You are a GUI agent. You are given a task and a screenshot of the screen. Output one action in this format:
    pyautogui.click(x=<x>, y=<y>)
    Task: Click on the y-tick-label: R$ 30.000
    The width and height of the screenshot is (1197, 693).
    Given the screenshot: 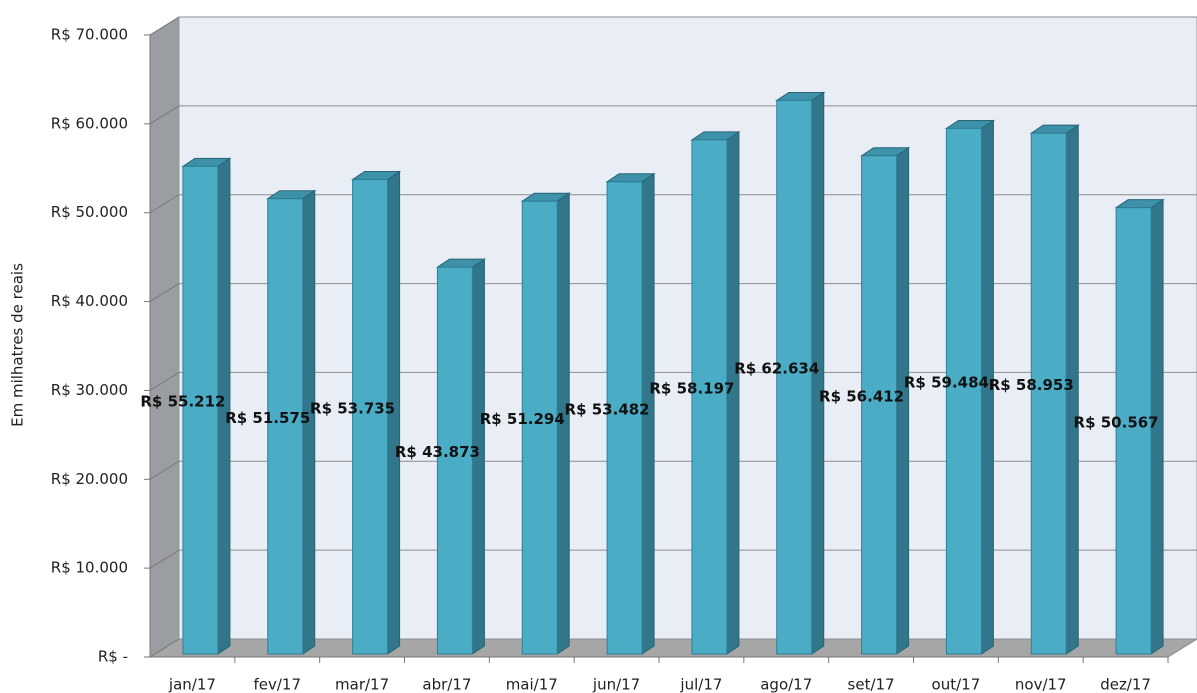 What is the action you would take?
    pyautogui.click(x=89, y=390)
    